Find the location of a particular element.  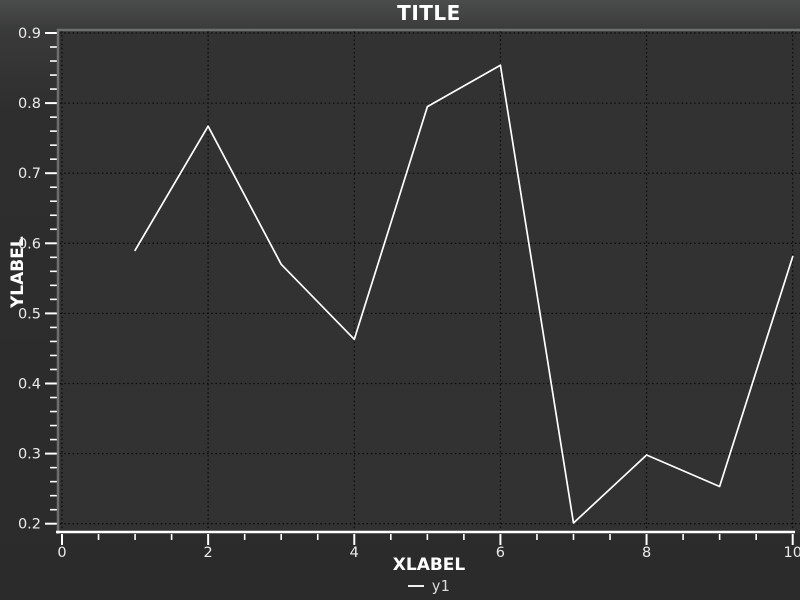

legend-label: y1 is located at coordinates (440, 586).